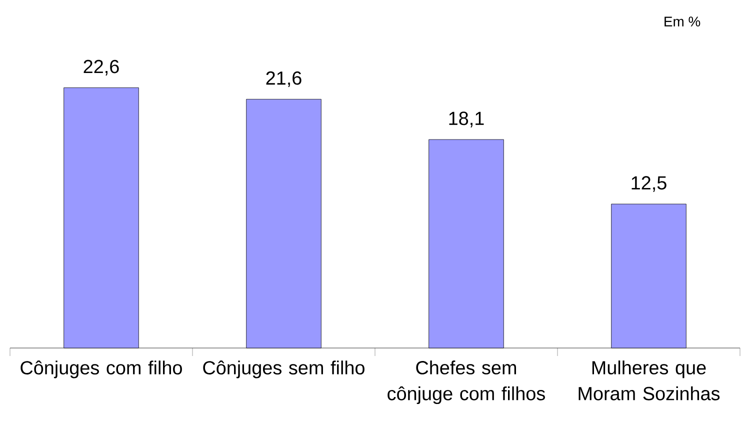  What do you see at coordinates (649, 380) in the screenshot?
I see `x-tick-label: Mulheres que Moram Sozinhas` at bounding box center [649, 380].